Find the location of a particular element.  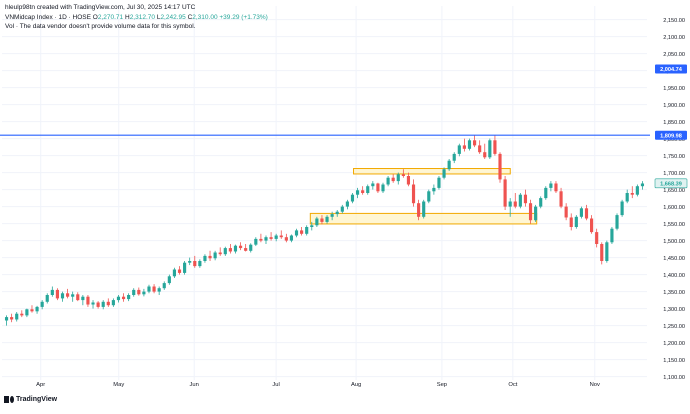

y-tick-label: 1,200.00 is located at coordinates (674, 344).